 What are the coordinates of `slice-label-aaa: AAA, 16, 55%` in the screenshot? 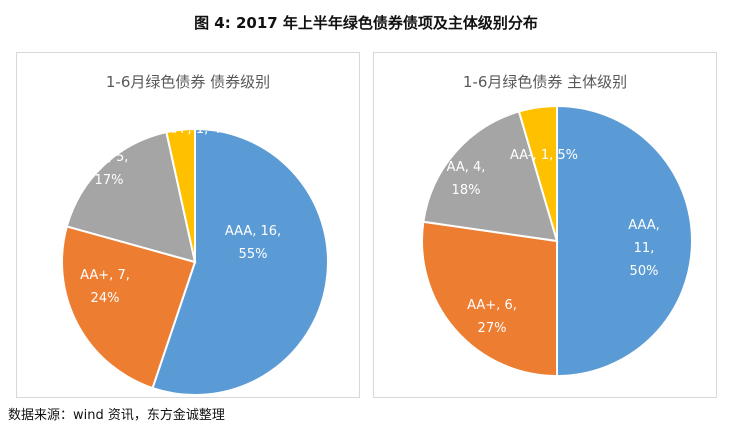 It's located at (253, 243).